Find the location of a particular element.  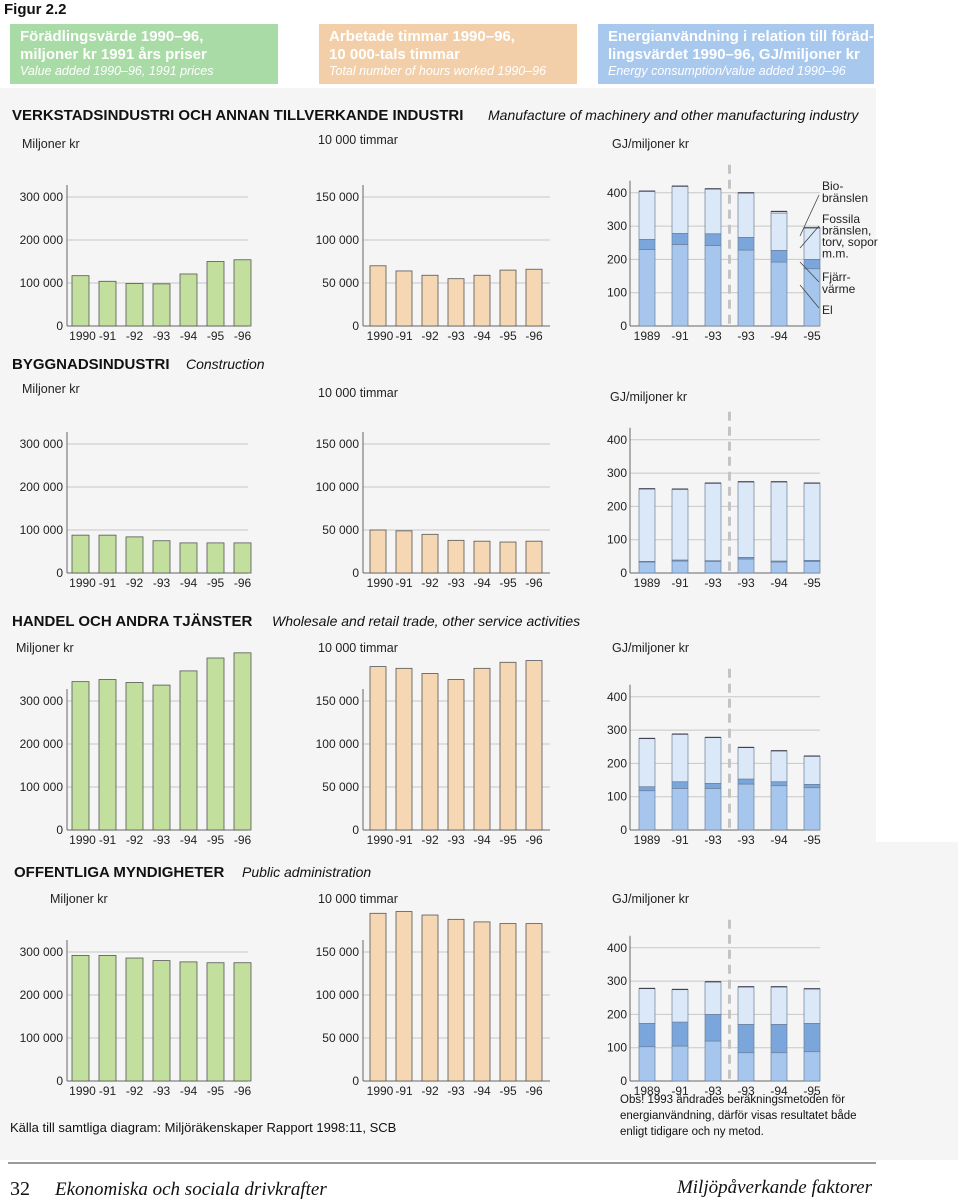

row2-col1-xtick: -92 is located at coordinates (135, 583).